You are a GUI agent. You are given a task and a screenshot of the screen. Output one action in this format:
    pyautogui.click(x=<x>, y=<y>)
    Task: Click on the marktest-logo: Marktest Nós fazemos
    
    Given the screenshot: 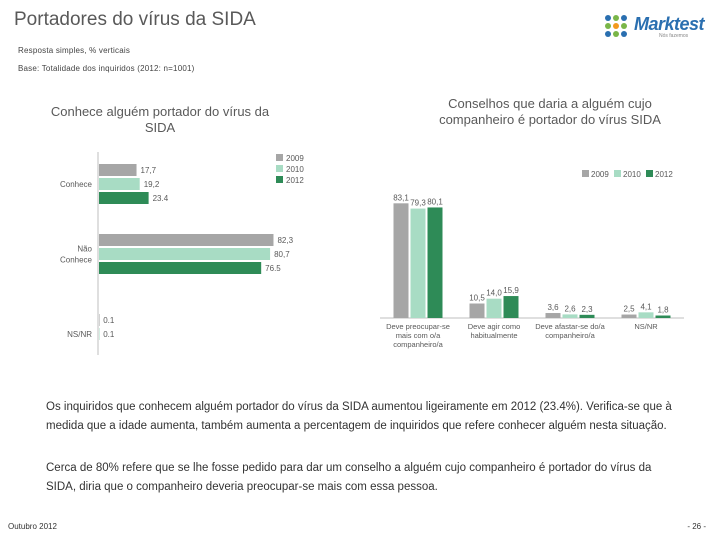 What is the action you would take?
    pyautogui.click(x=654, y=27)
    